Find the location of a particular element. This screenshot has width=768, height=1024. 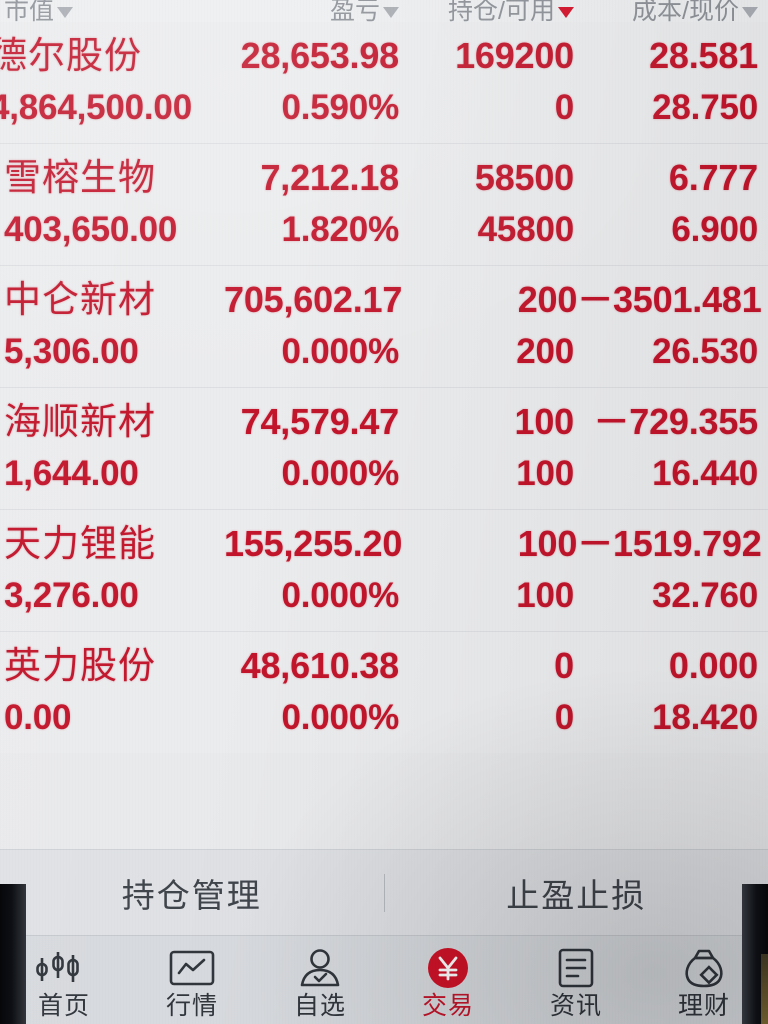

tab-watchlist: 自选 is located at coordinates (320, 980).